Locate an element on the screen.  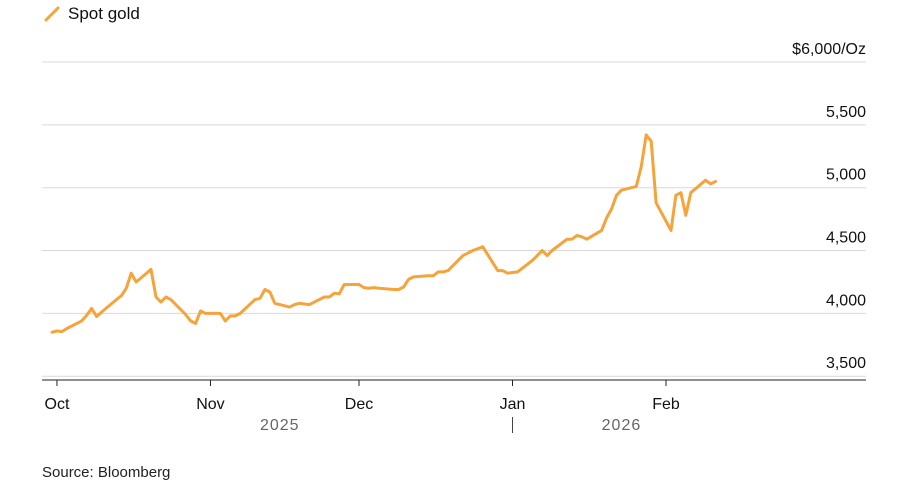
x-tick-label-nov: Nov is located at coordinates (210, 404).